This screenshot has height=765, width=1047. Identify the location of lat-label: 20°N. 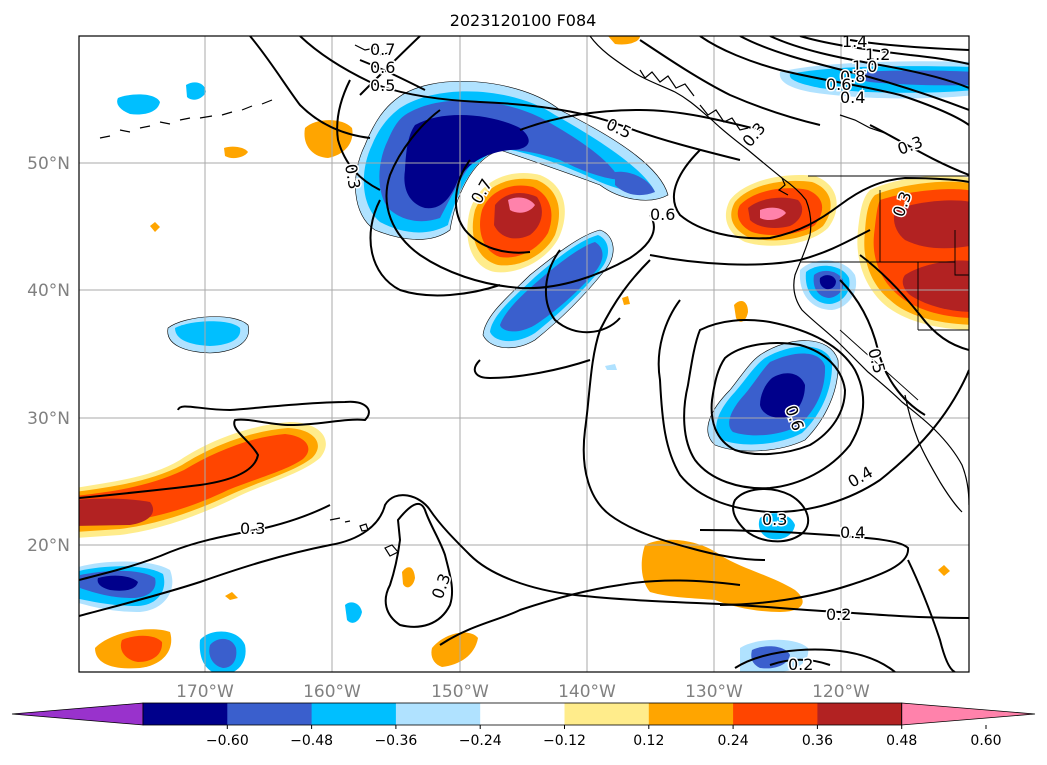
(48, 546).